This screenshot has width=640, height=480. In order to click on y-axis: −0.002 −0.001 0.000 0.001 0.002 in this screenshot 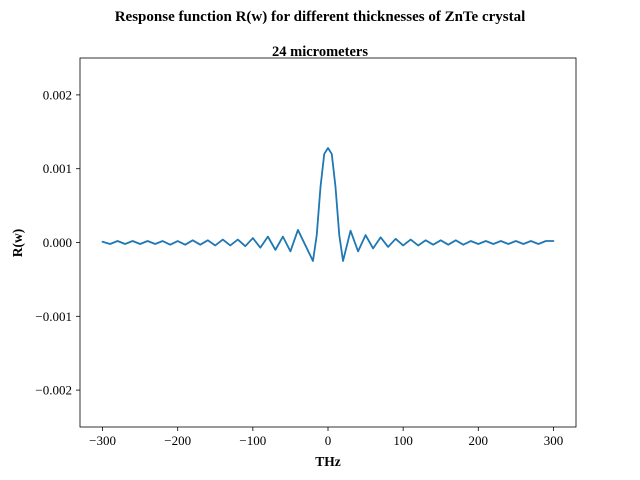, I will do `click(57, 242)`.